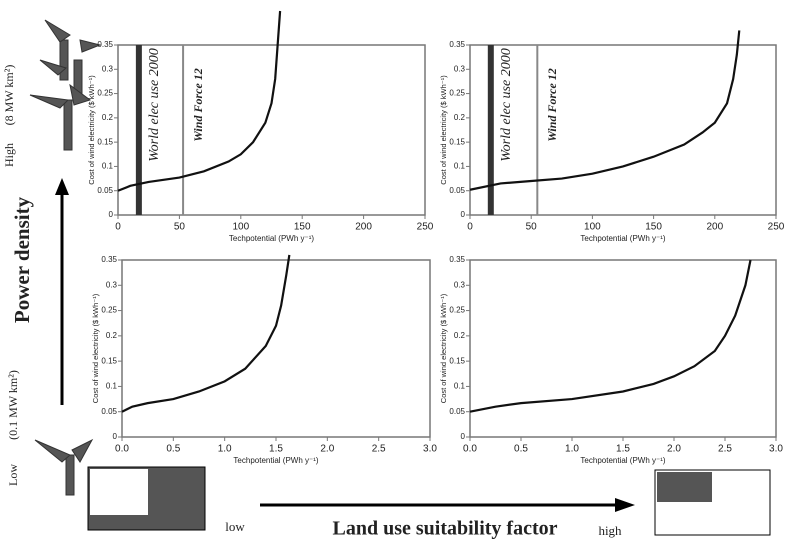 The width and height of the screenshot is (788, 542). I want to click on turbine-icons-low, so click(64, 467).